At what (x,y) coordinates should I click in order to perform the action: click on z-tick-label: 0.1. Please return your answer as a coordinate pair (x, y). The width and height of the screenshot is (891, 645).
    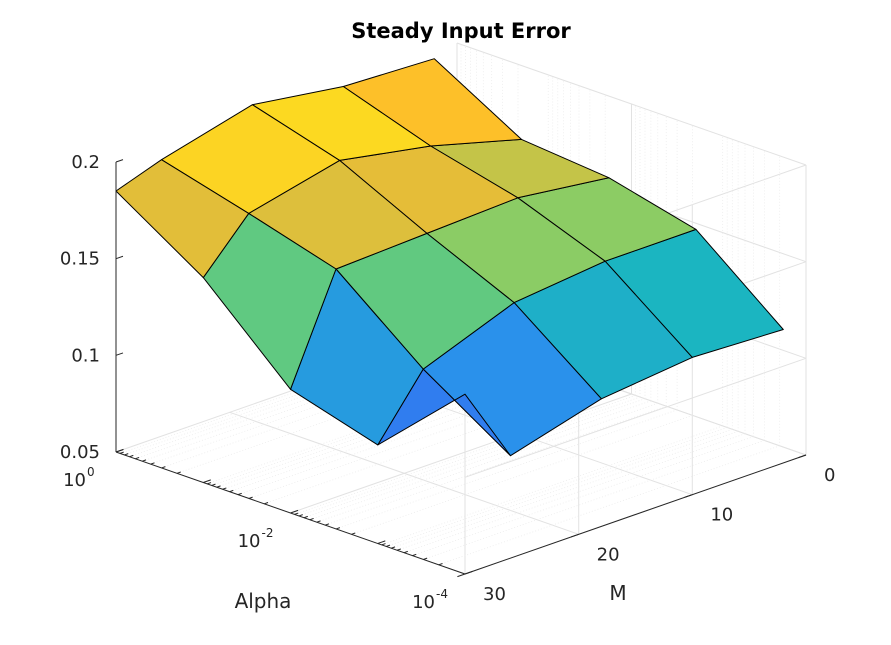
    Looking at the image, I should click on (85, 355).